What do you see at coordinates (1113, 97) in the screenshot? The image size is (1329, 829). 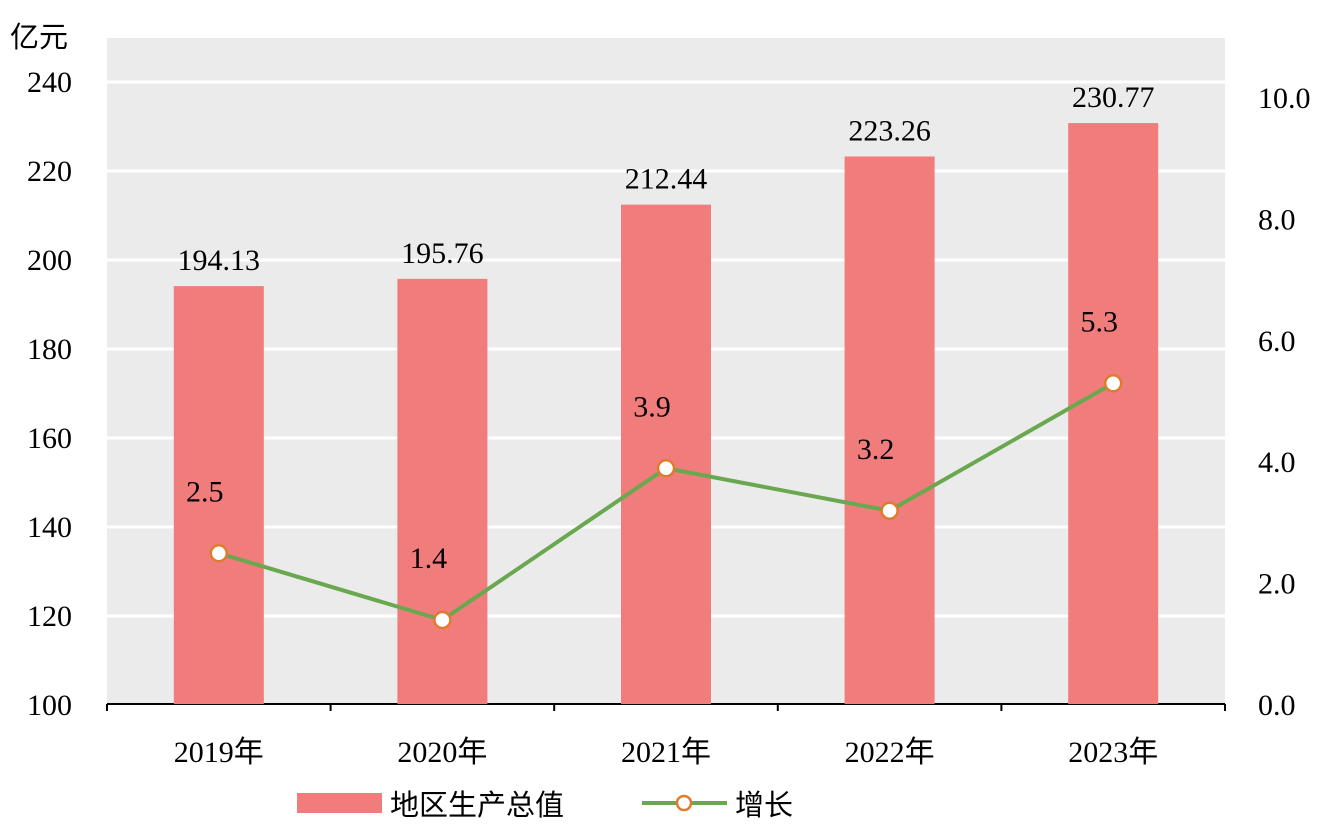 I see `bar-value-label: 230.77` at bounding box center [1113, 97].